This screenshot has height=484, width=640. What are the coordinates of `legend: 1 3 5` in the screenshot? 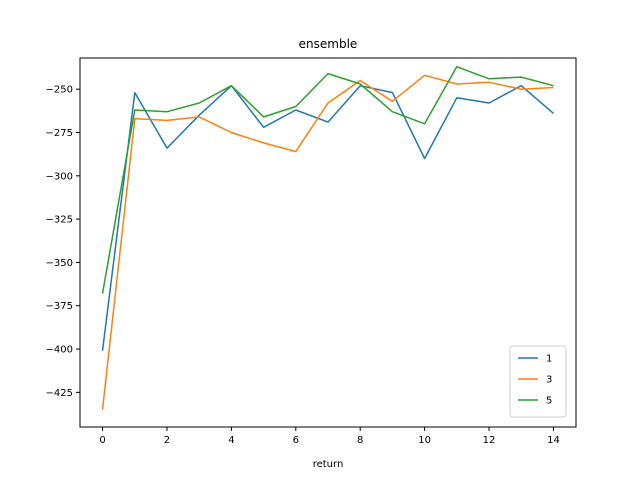 It's located at (538, 381).